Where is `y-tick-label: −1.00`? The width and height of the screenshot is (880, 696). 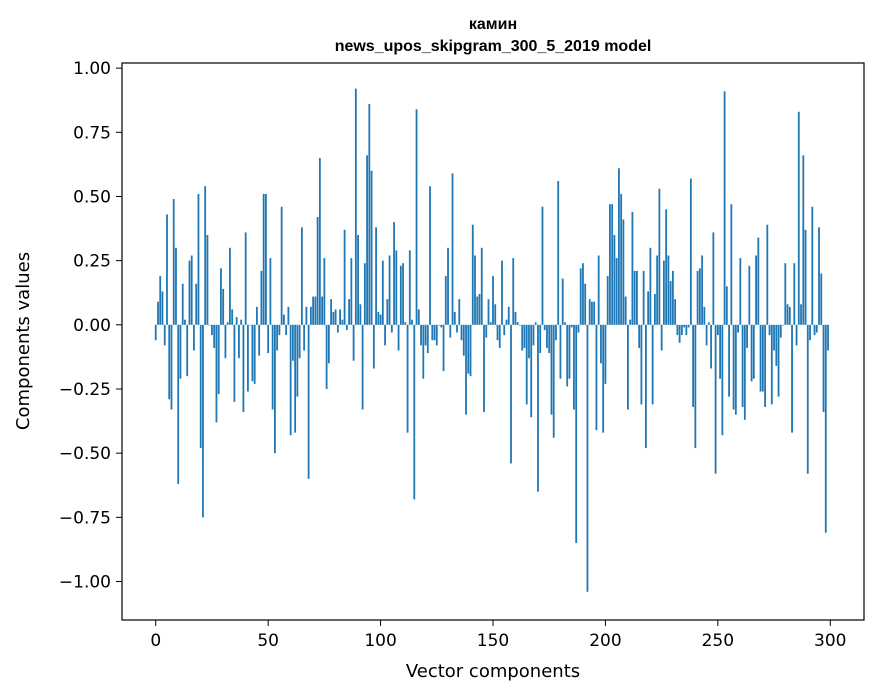 y-tick-label: −1.00 is located at coordinates (85, 582).